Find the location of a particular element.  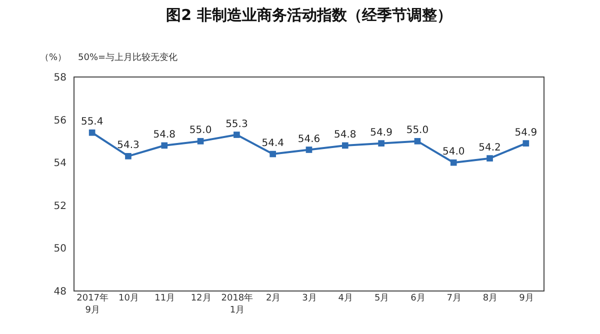

y-tick-label: 50 is located at coordinates (60, 249).